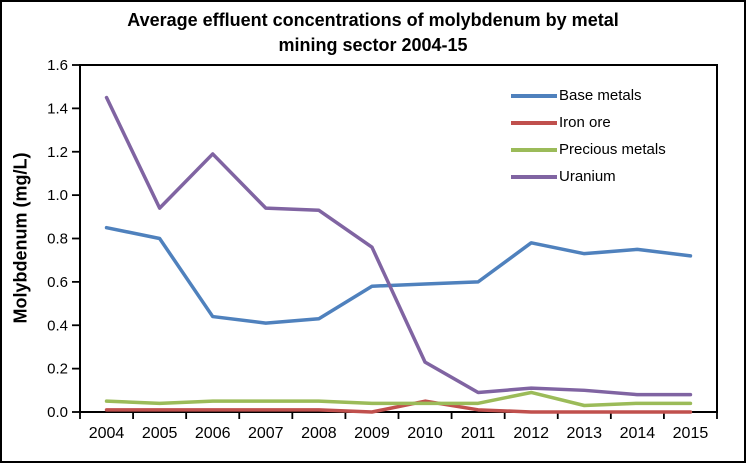  I want to click on legend-line-marker-iron-ore, so click(534, 122).